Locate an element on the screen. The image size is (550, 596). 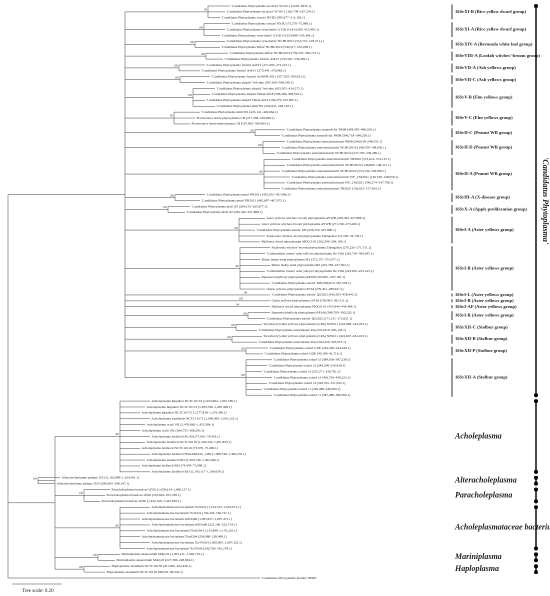
group-label: 16SrI-A (Aster yellows group) is located at coordinates (484, 229).